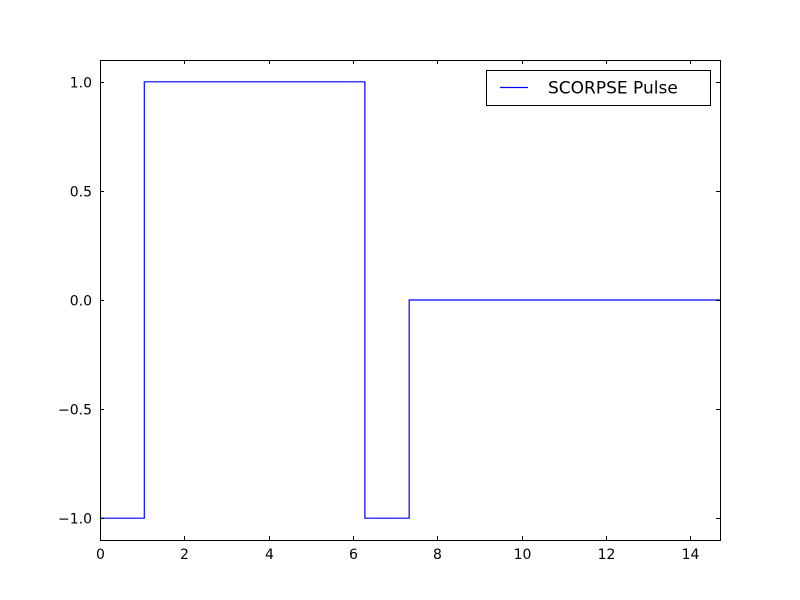  I want to click on y-tick-label: −0.5, so click(75, 411).